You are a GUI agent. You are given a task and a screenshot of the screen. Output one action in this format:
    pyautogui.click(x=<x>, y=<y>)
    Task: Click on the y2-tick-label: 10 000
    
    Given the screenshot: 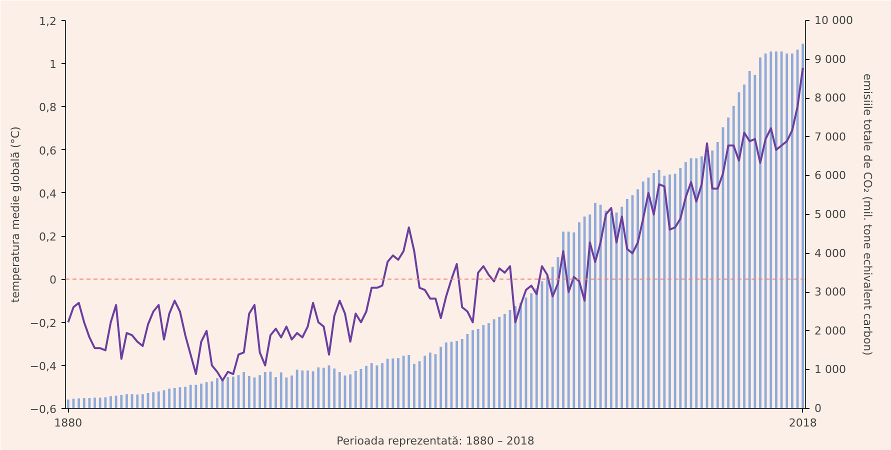 What is the action you would take?
    pyautogui.click(x=833, y=20)
    